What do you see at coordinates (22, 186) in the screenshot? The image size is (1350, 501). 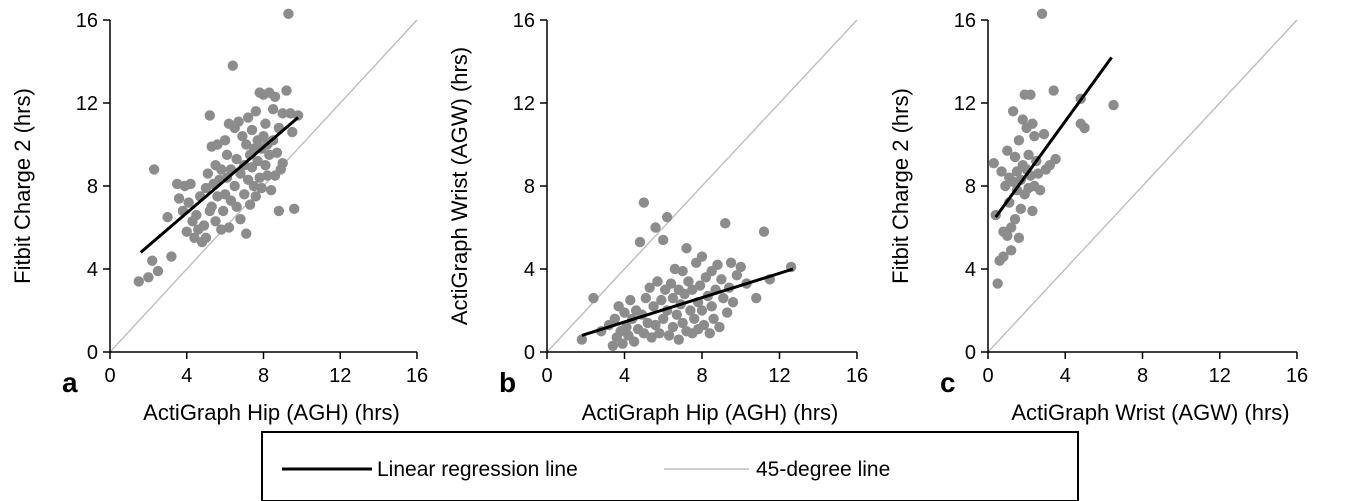 I see `y-axis-title: Fitbit Charge 2 (hrs)` at bounding box center [22, 186].